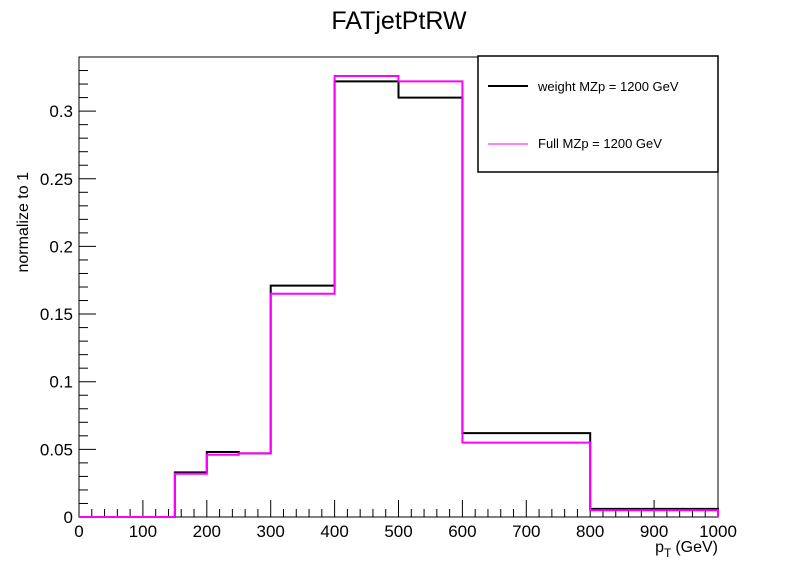 This screenshot has width=798, height=574. I want to click on x-tick-label: 200, so click(207, 531).